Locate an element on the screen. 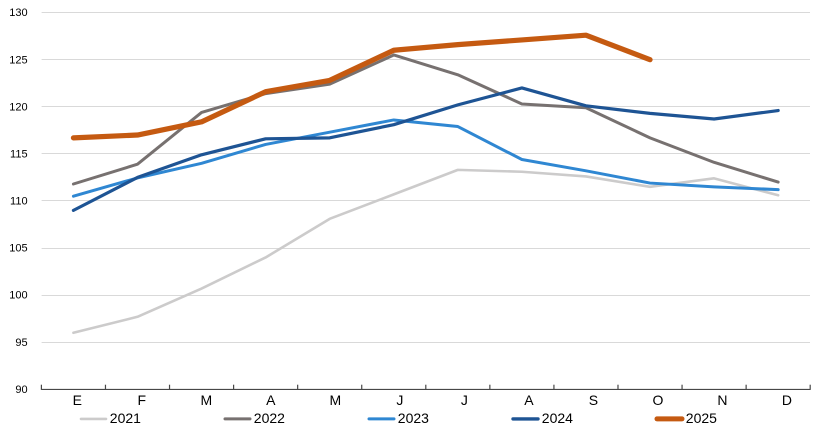 This screenshot has height=438, width=820. svg-text: 120 is located at coordinates (18, 107).